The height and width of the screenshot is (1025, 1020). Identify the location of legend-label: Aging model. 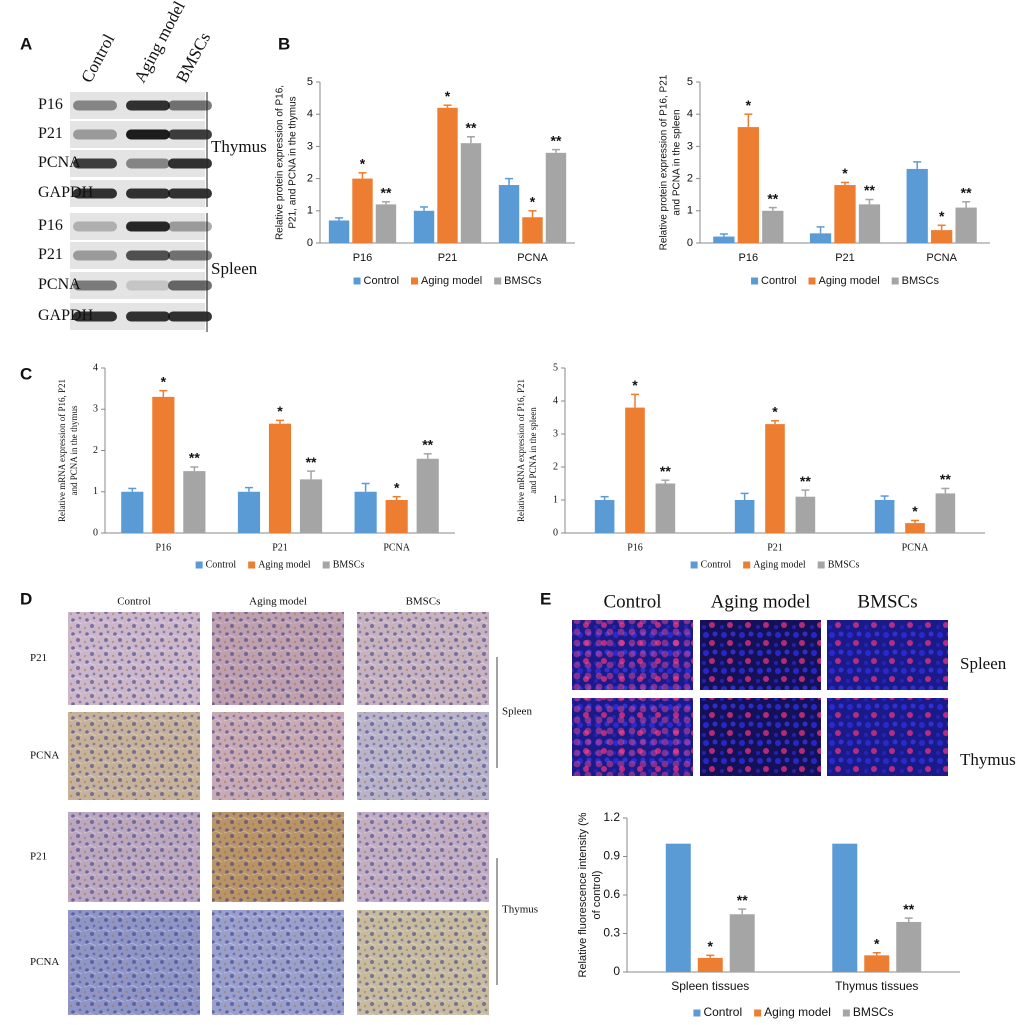
(779, 564).